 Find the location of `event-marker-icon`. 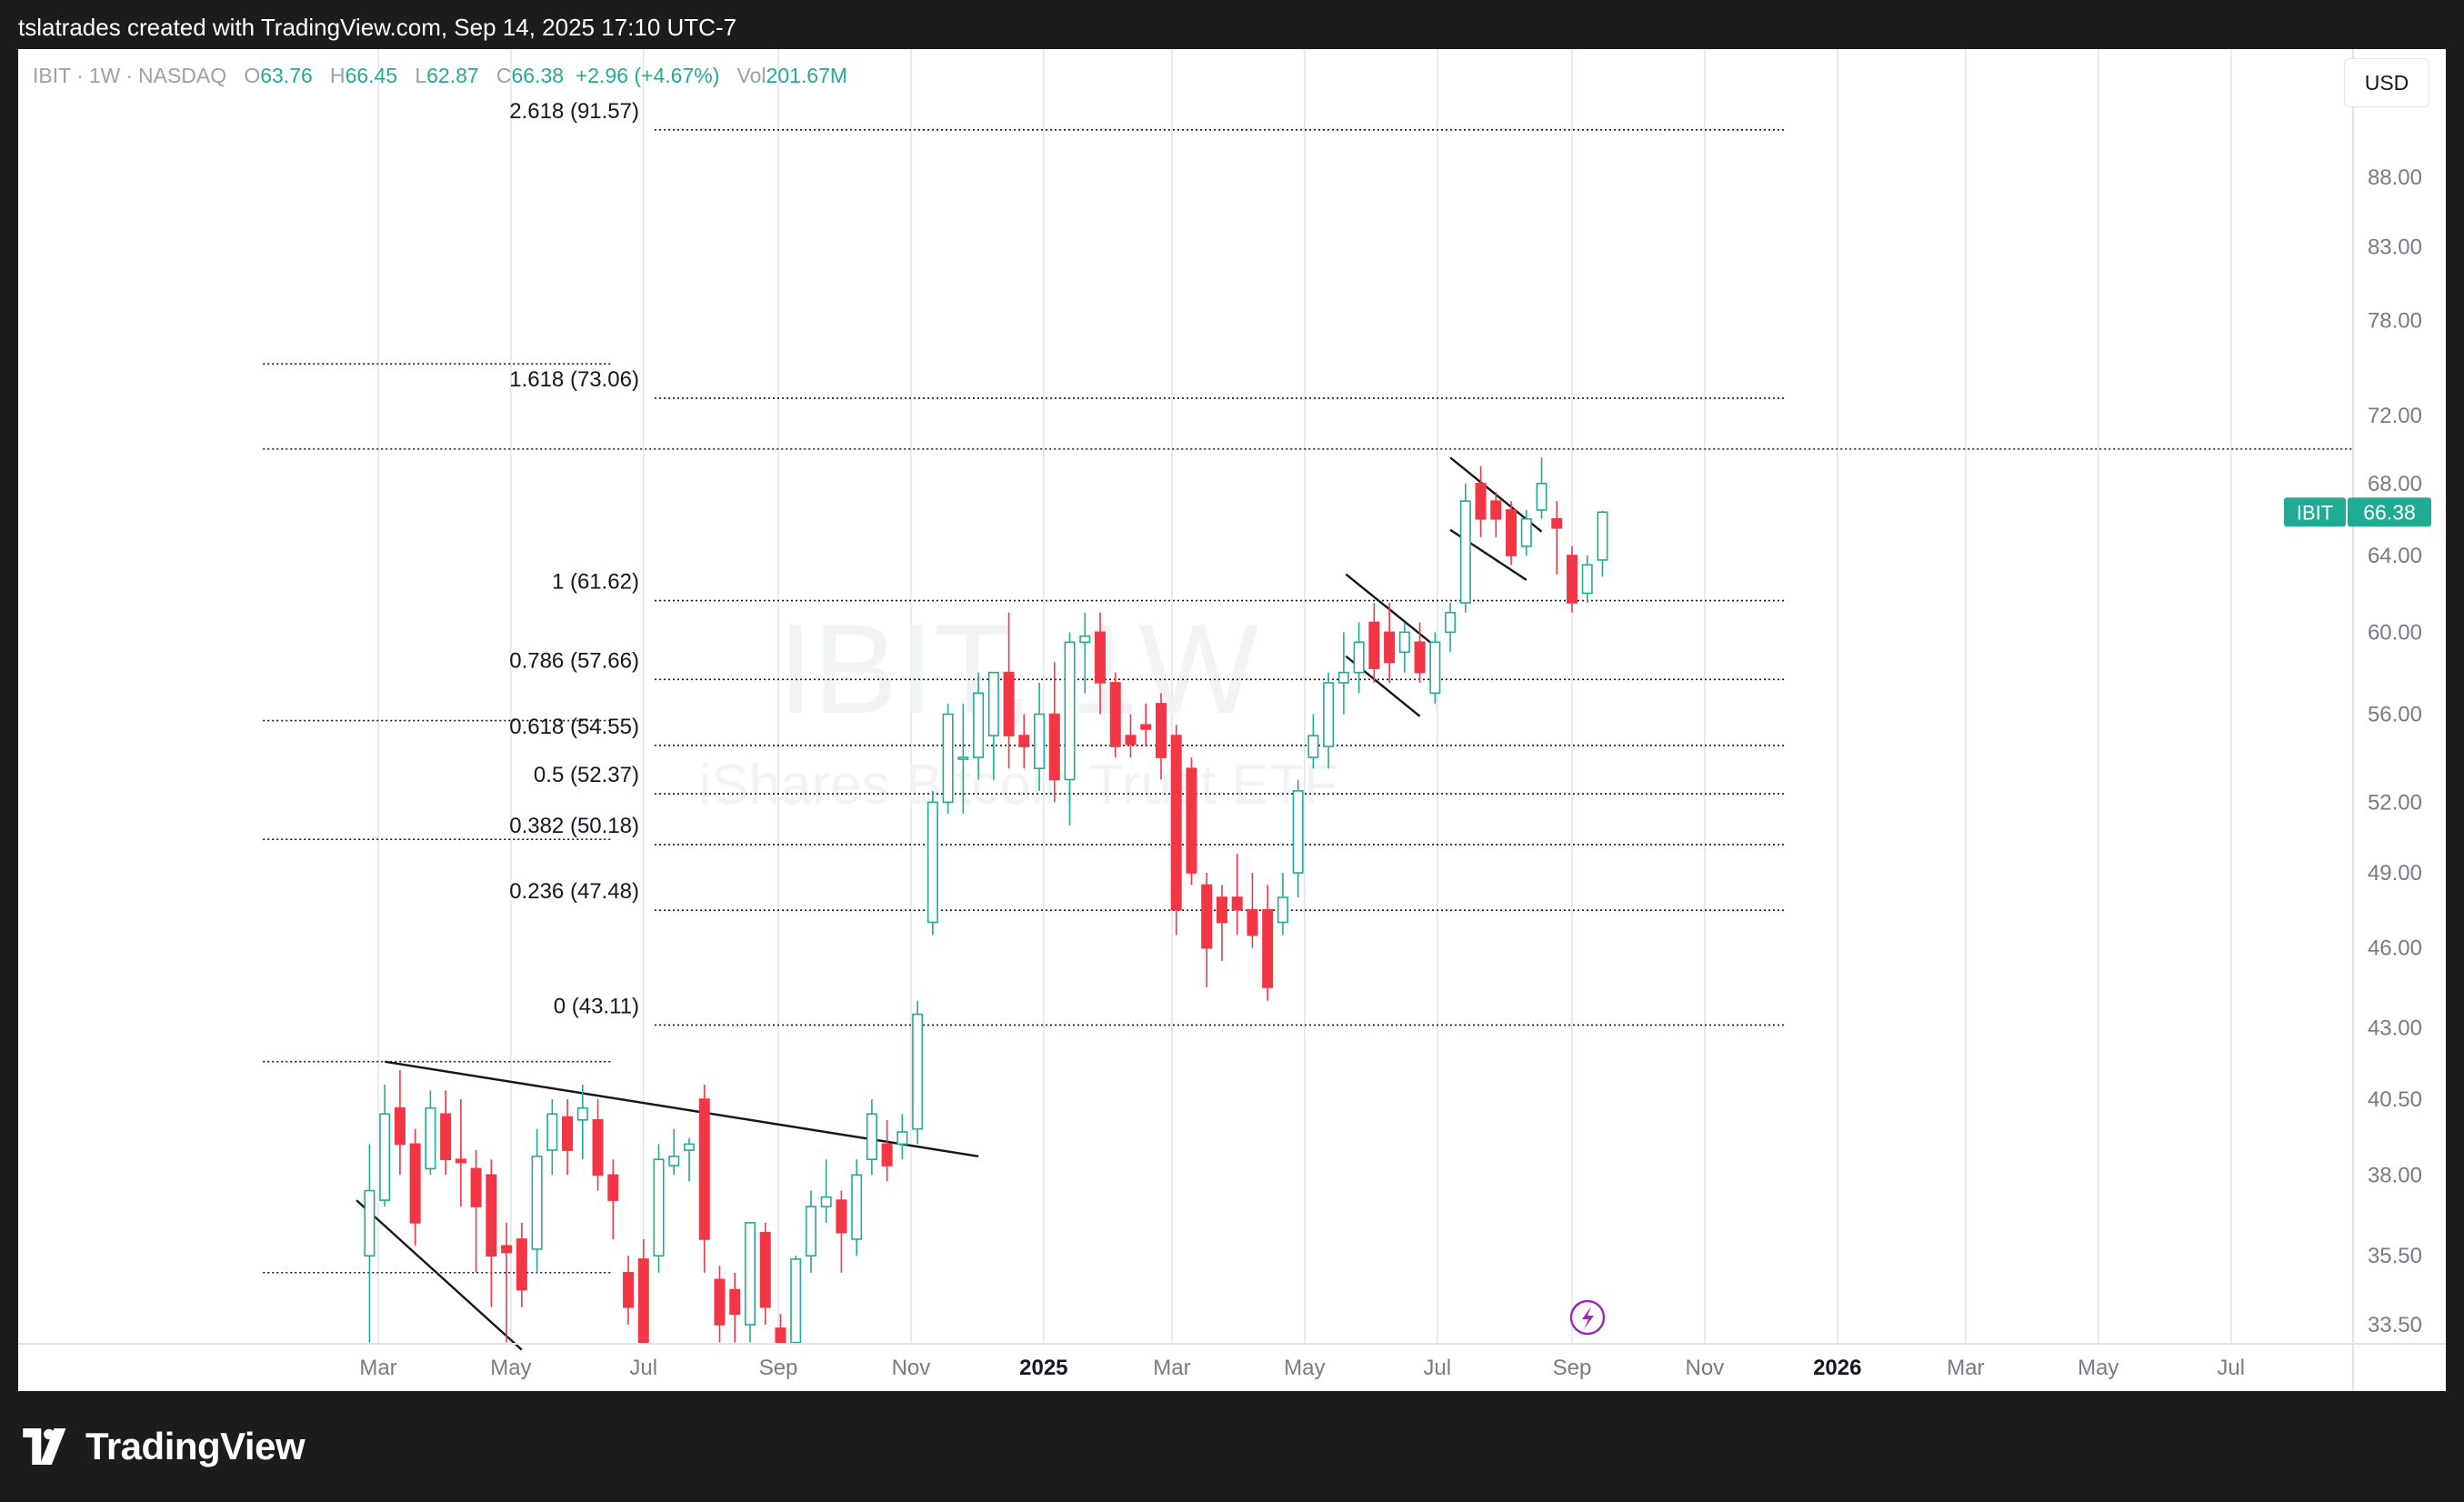

event-marker-icon is located at coordinates (1588, 1317).